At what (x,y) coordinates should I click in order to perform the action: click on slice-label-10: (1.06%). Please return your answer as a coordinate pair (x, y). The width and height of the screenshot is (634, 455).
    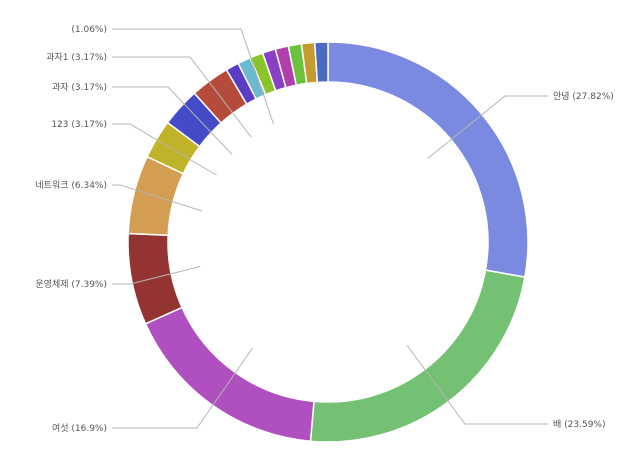
    Looking at the image, I should click on (89, 30).